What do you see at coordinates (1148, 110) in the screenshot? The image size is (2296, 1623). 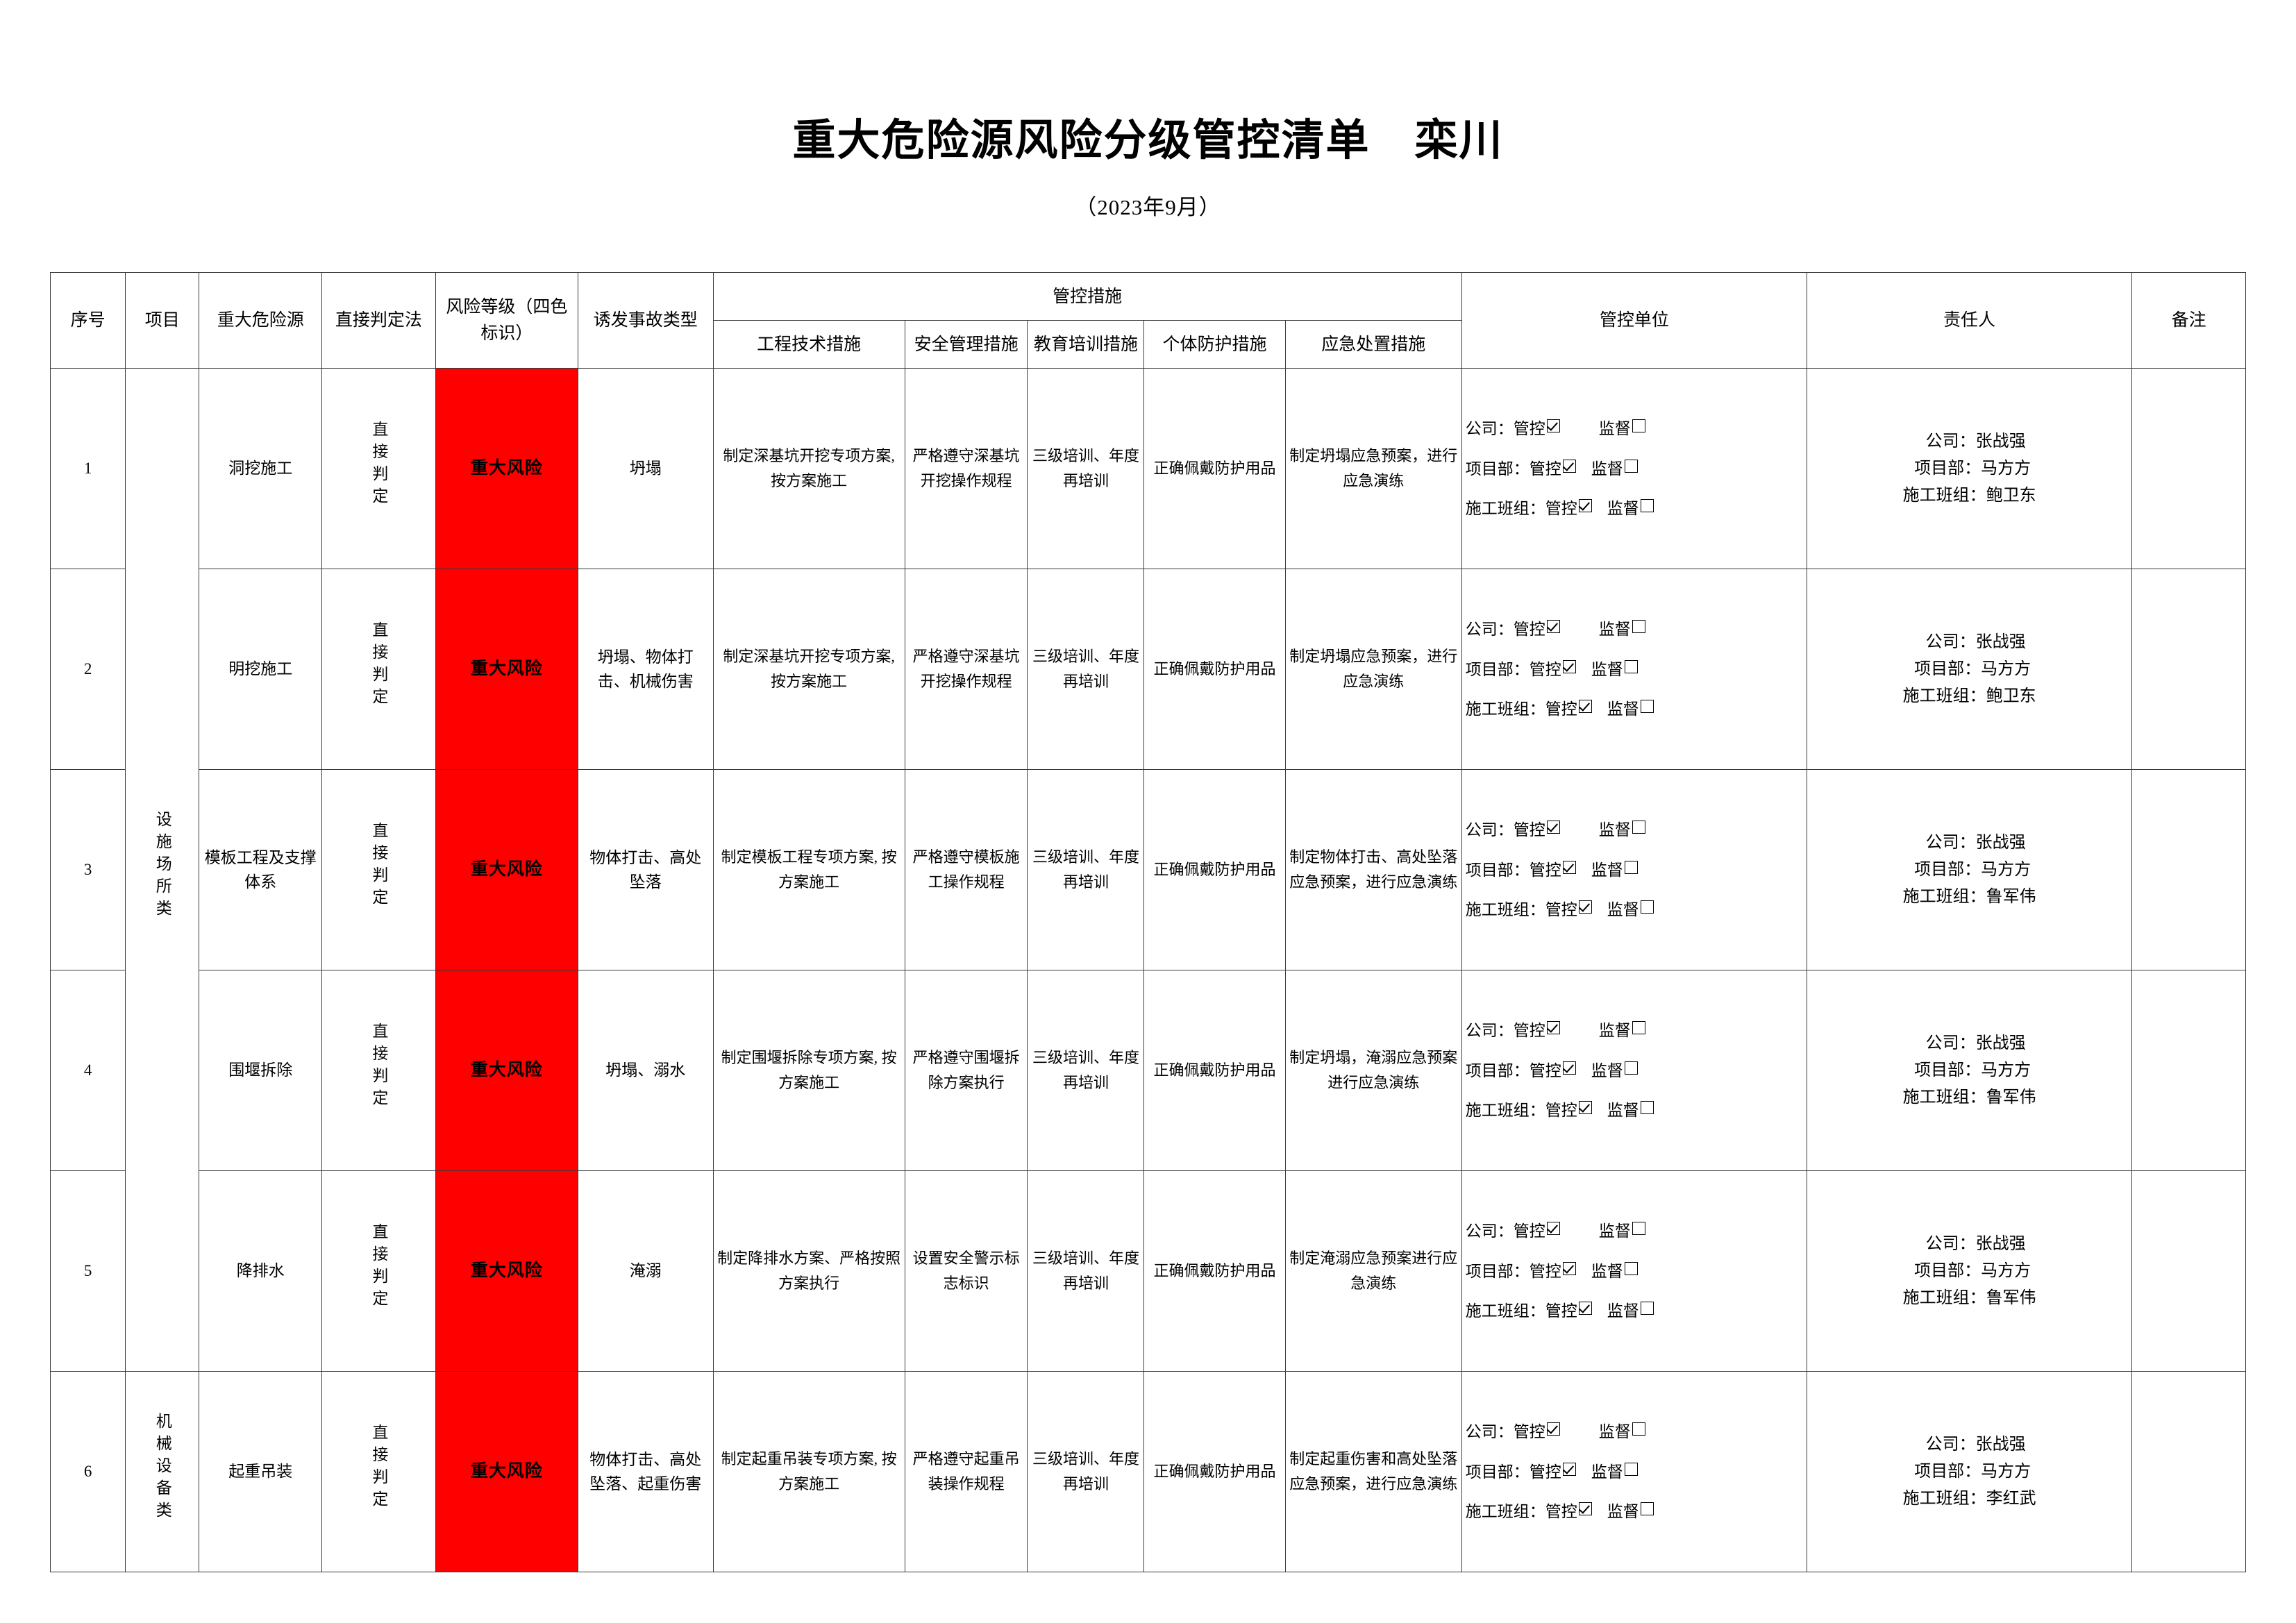 I see `title-block: 重大危险源风险分级管控清单 栾川 （2023年9月）` at bounding box center [1148, 110].